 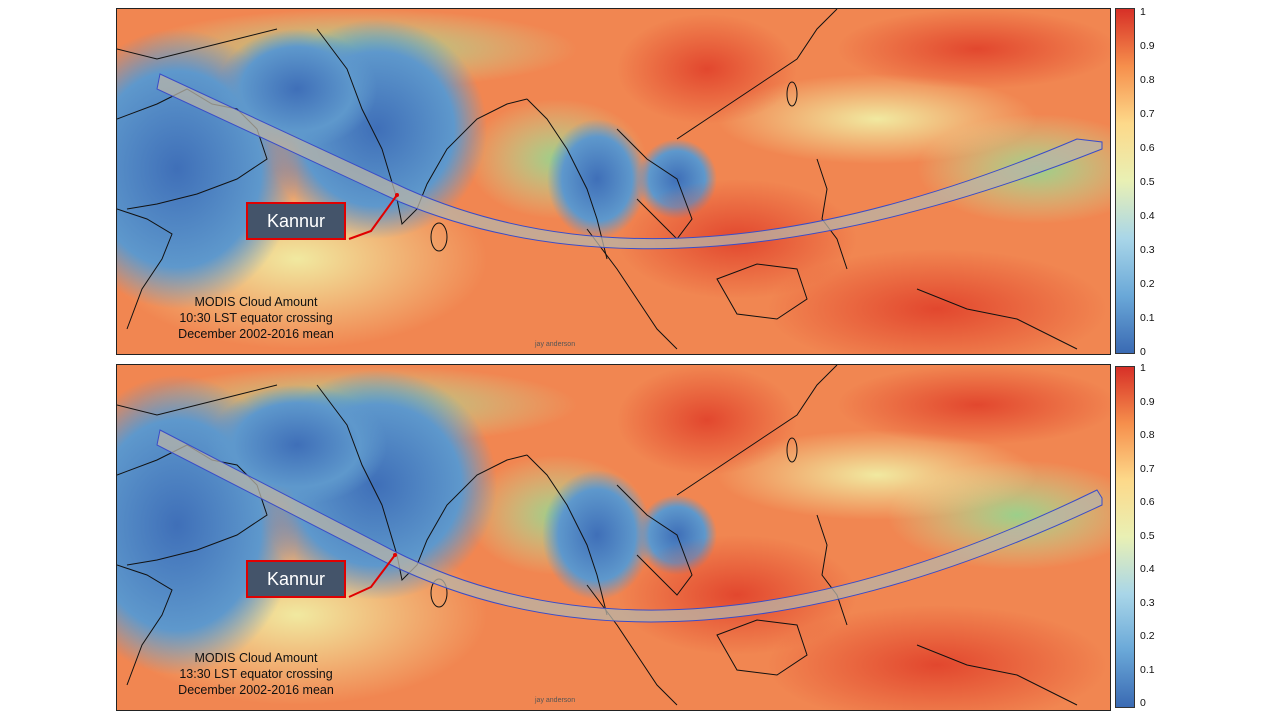 I want to click on colorbar-bottom, so click(x=1125, y=537).